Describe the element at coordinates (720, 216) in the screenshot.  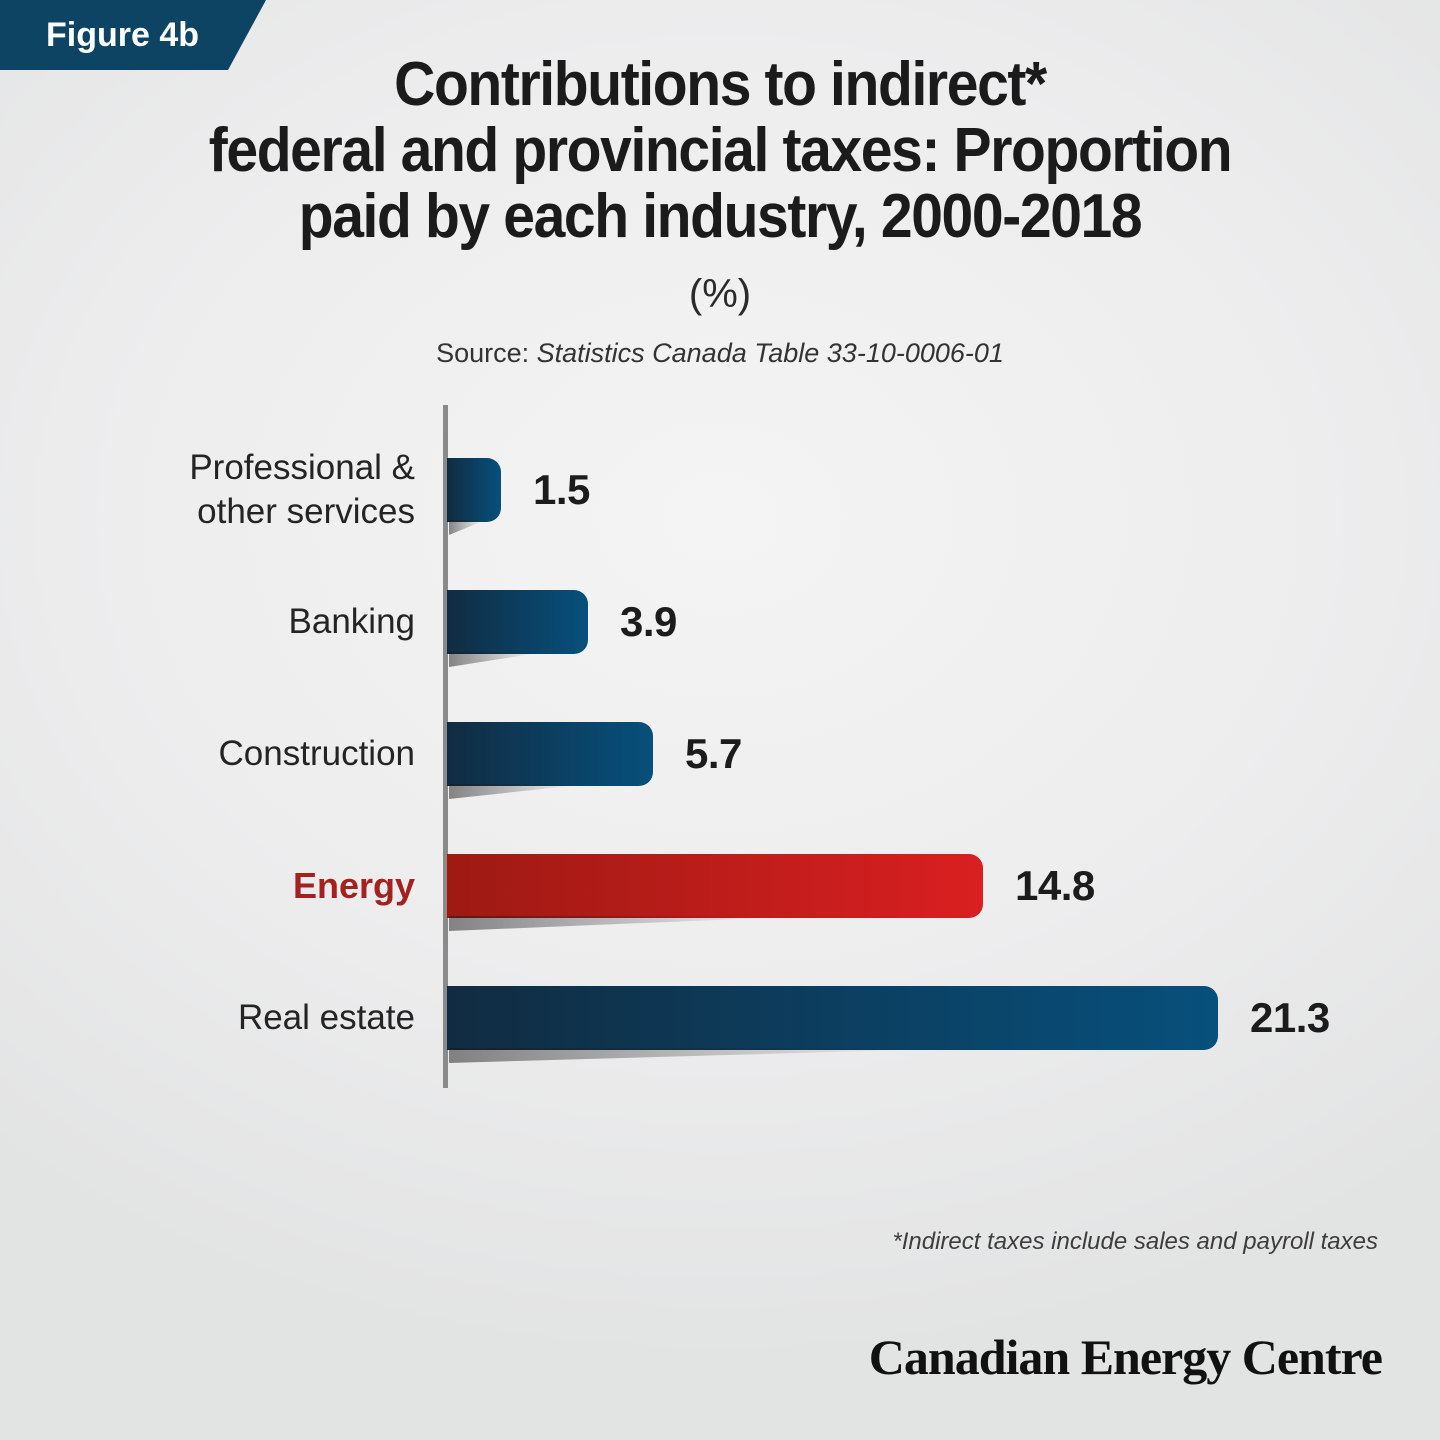
I see `chart-title-line-3: paid by each industry, 2000-2018` at that location.